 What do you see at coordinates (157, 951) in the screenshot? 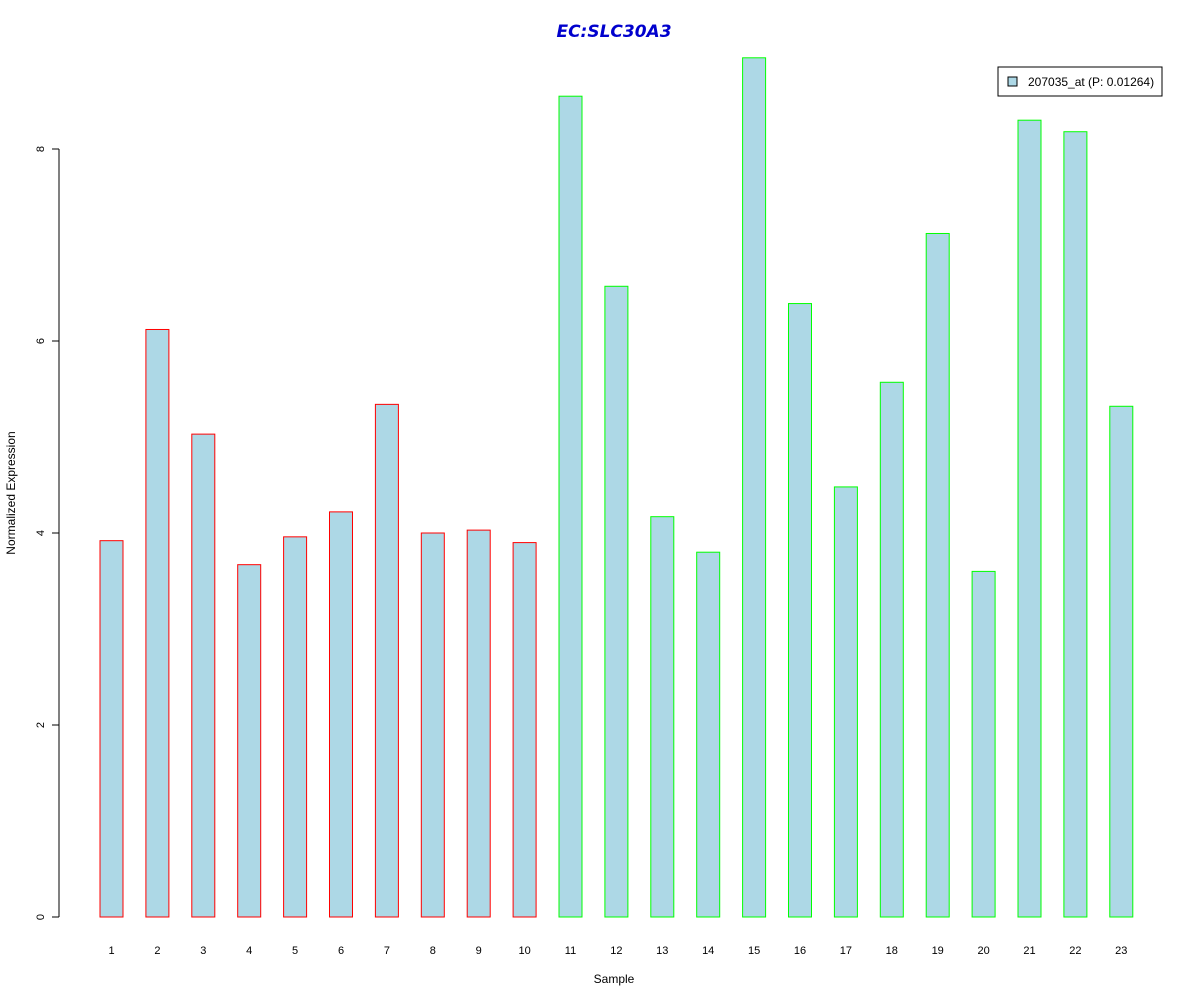
I see `x-tick-label: 2` at bounding box center [157, 951].